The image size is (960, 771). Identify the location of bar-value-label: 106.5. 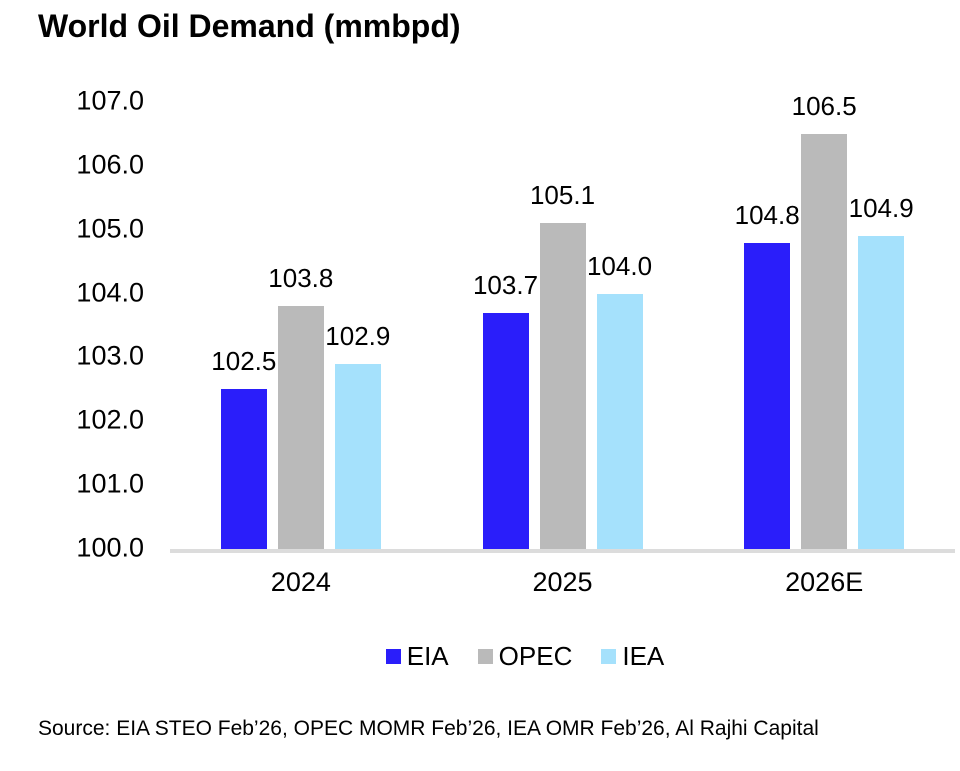
(824, 105).